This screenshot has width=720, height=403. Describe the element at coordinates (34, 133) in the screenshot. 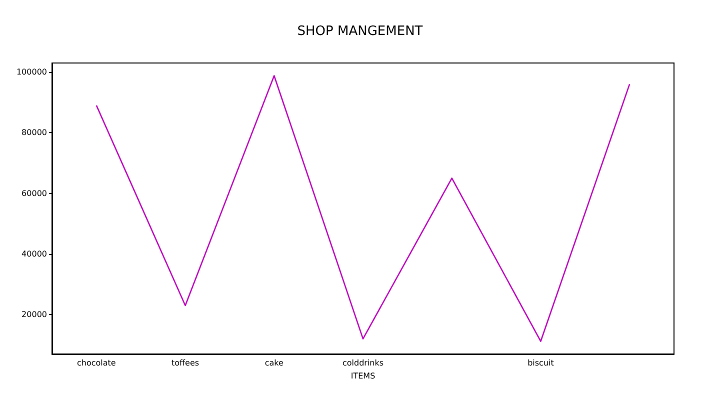

I see `y-tick-label: 80000` at that location.